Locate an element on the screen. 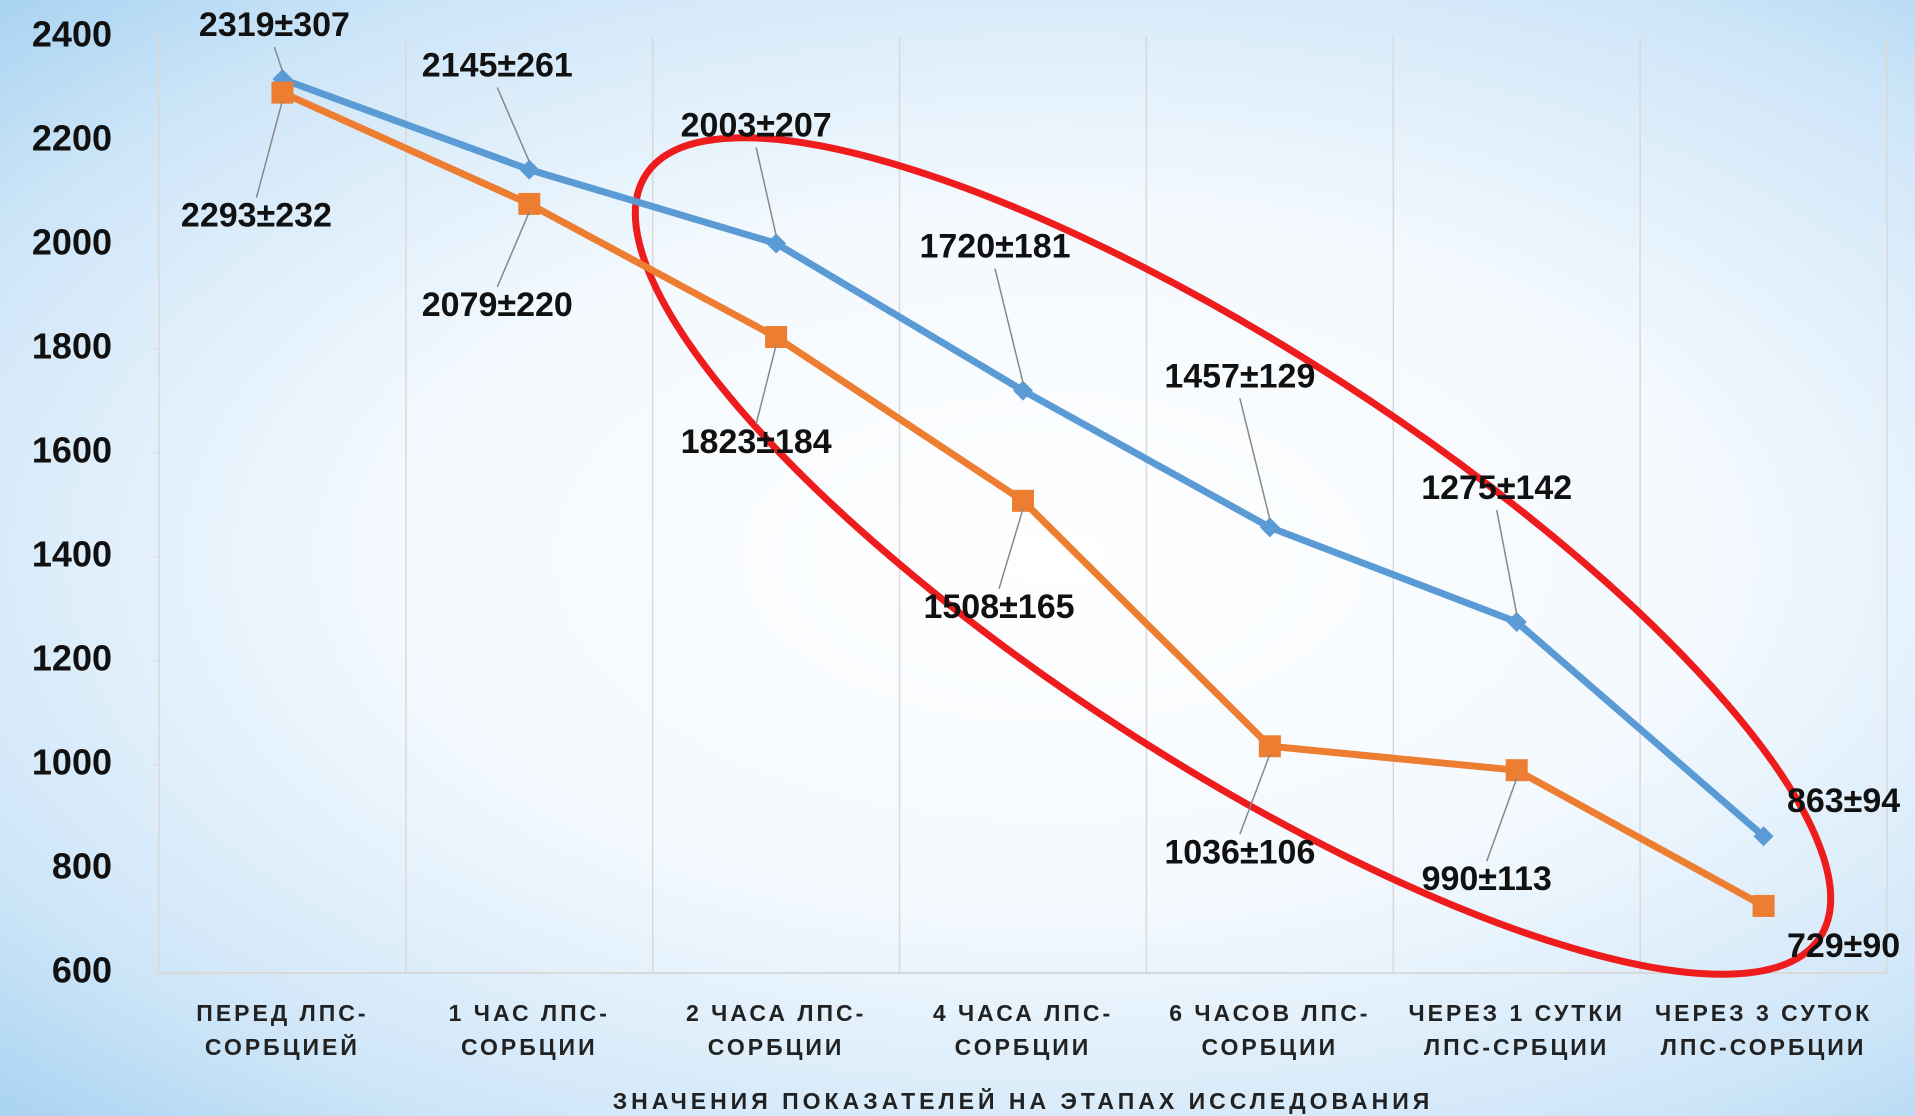  x-tick-label: 2 ЧАСА ЛПС-СОРБЦИИ is located at coordinates (776, 1030).